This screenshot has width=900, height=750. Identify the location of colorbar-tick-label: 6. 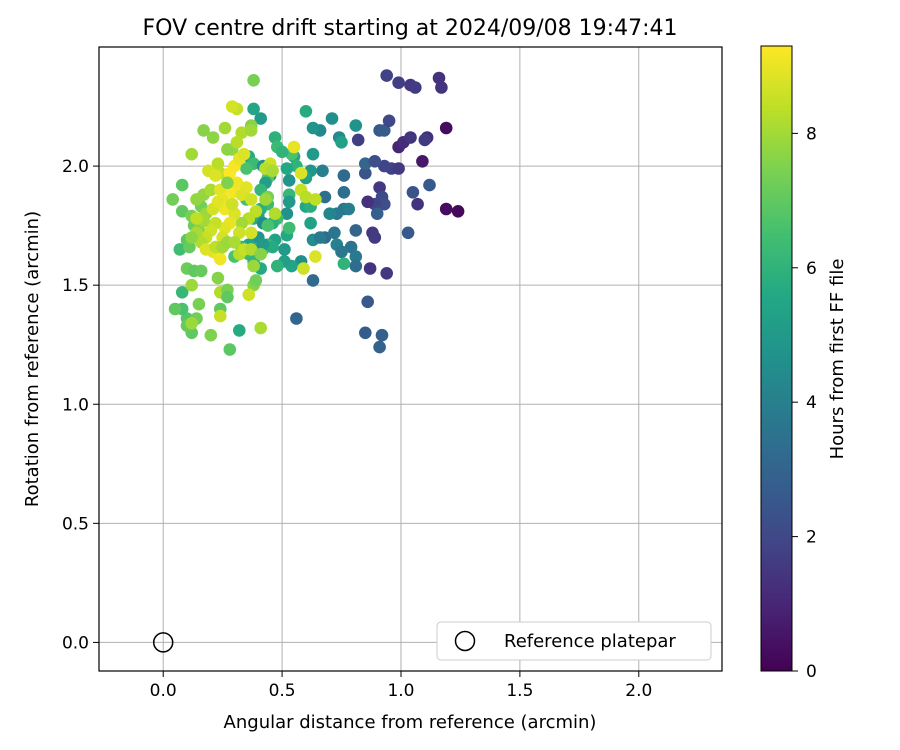
(811, 269).